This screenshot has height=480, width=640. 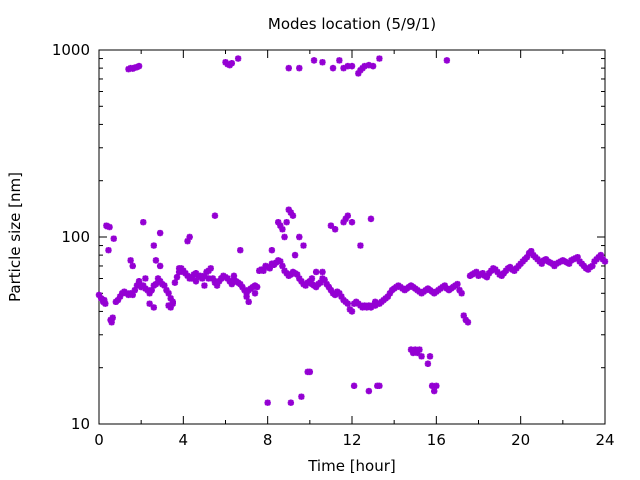 What do you see at coordinates (75, 237) in the screenshot?
I see `y-tick-label: 100` at bounding box center [75, 237].